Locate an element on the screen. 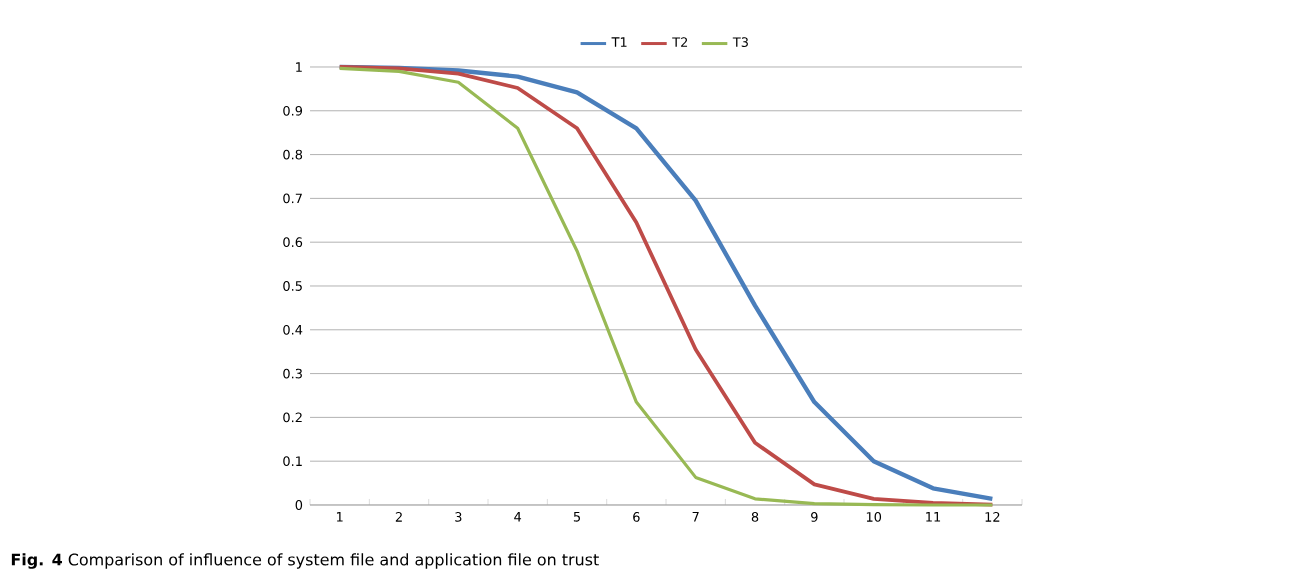 This screenshot has width=1290, height=576. legend-label: T1 is located at coordinates (619, 42).